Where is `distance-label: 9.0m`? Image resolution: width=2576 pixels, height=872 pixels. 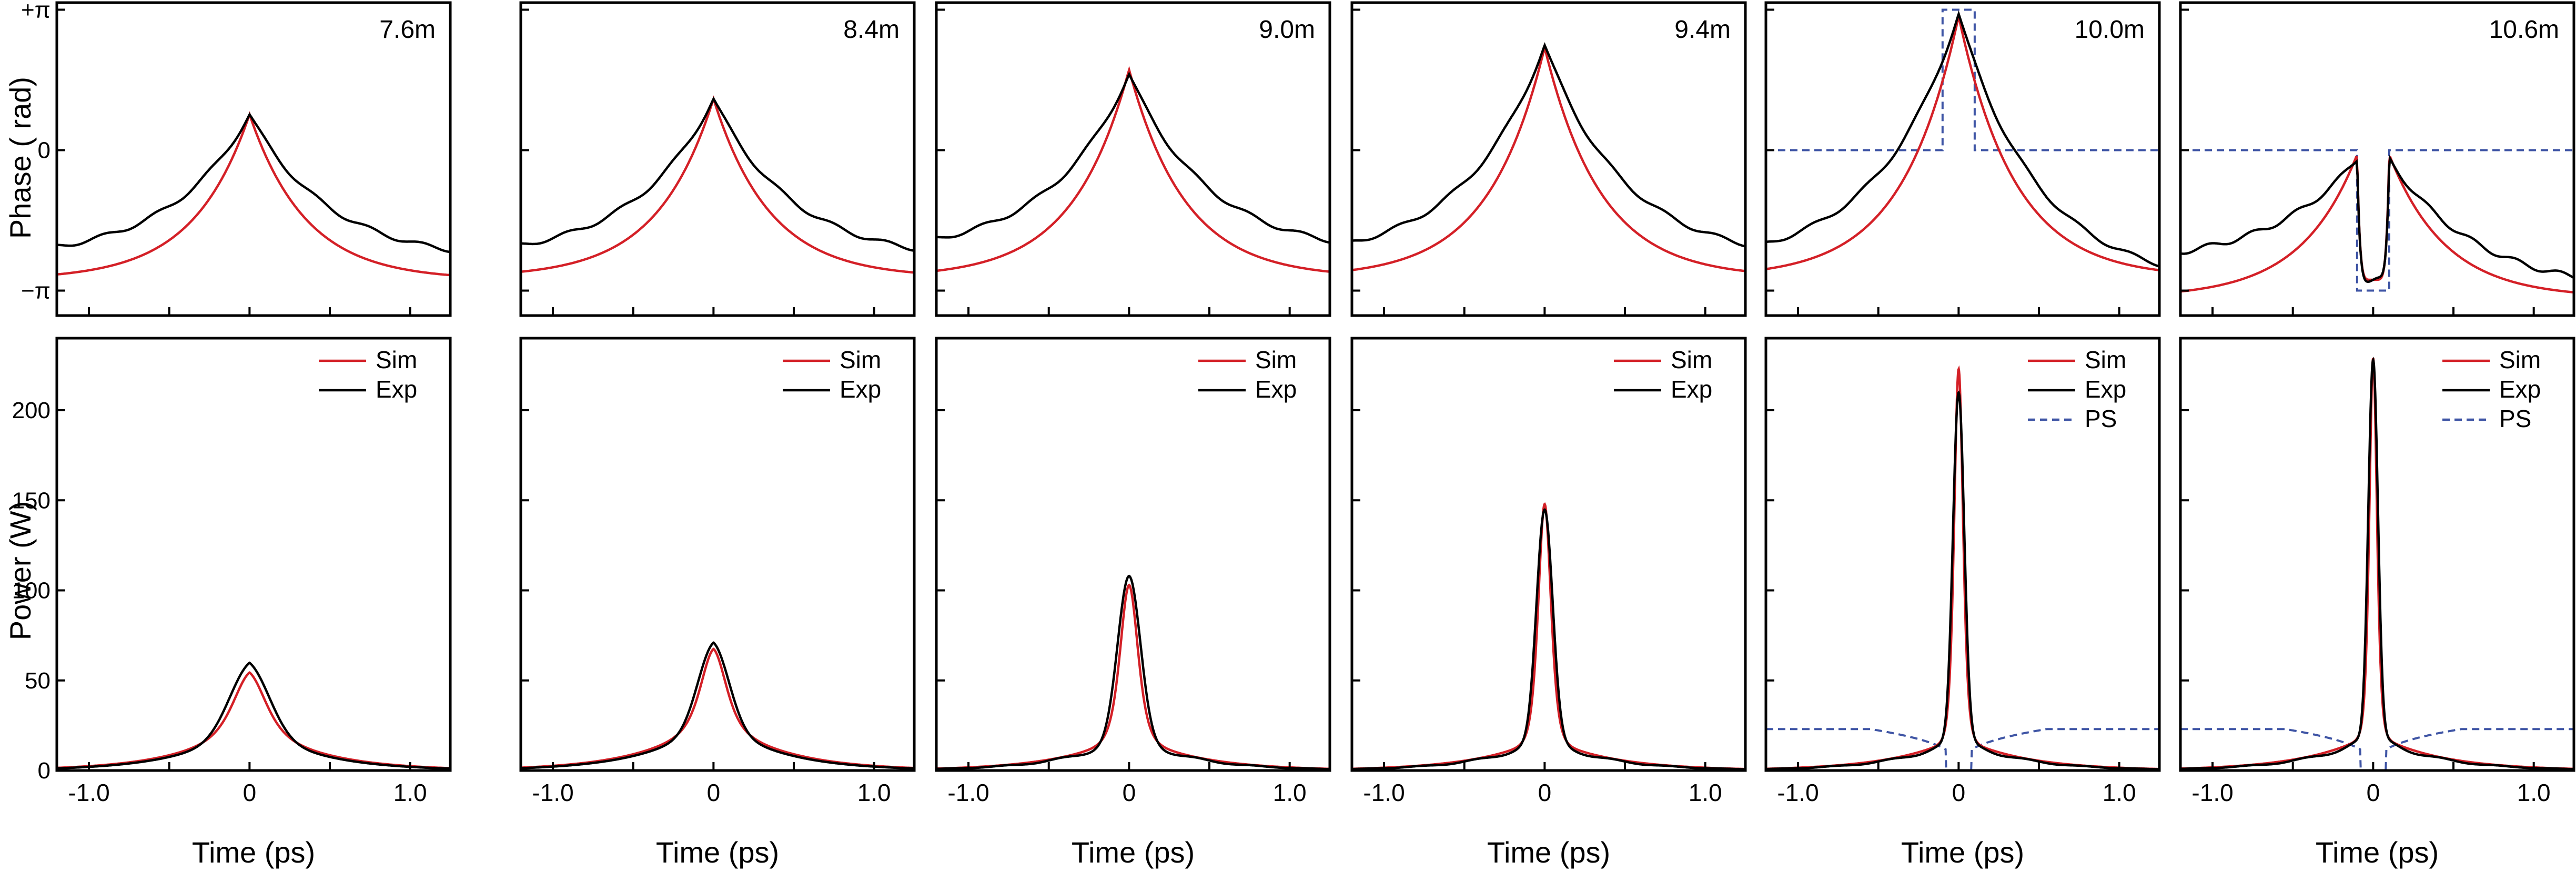 distance-label: 9.0m is located at coordinates (1287, 30).